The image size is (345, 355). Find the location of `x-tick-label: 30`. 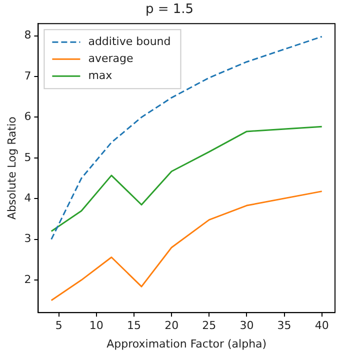

x-tick-label: 30 is located at coordinates (247, 325).